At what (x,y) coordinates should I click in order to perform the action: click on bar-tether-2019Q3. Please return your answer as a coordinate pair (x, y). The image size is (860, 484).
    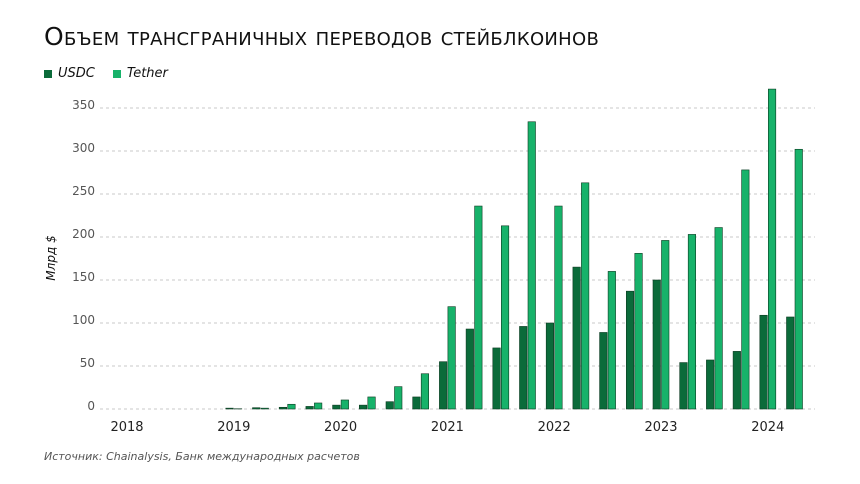
    Looking at the image, I should click on (291, 406).